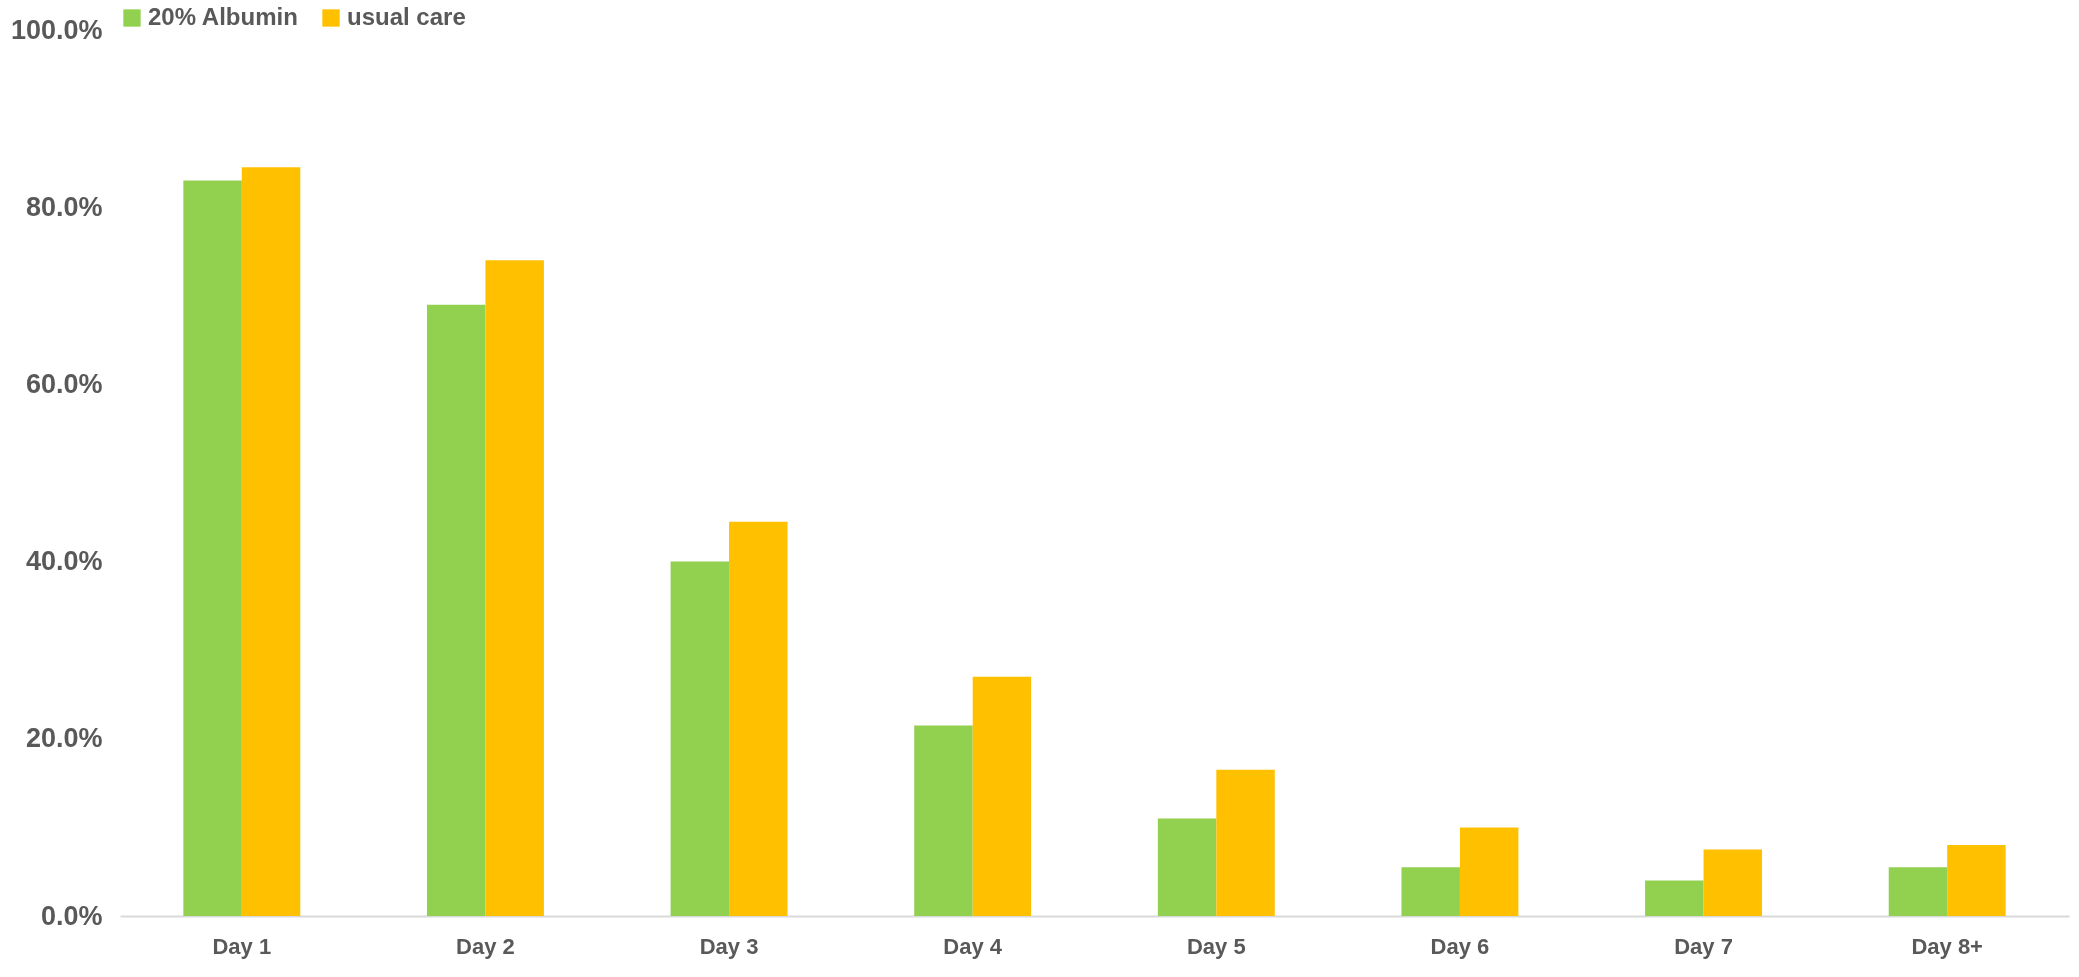 This screenshot has width=2079, height=977. Describe the element at coordinates (64, 738) in the screenshot. I see `y-tick-label: 20.0%` at that location.